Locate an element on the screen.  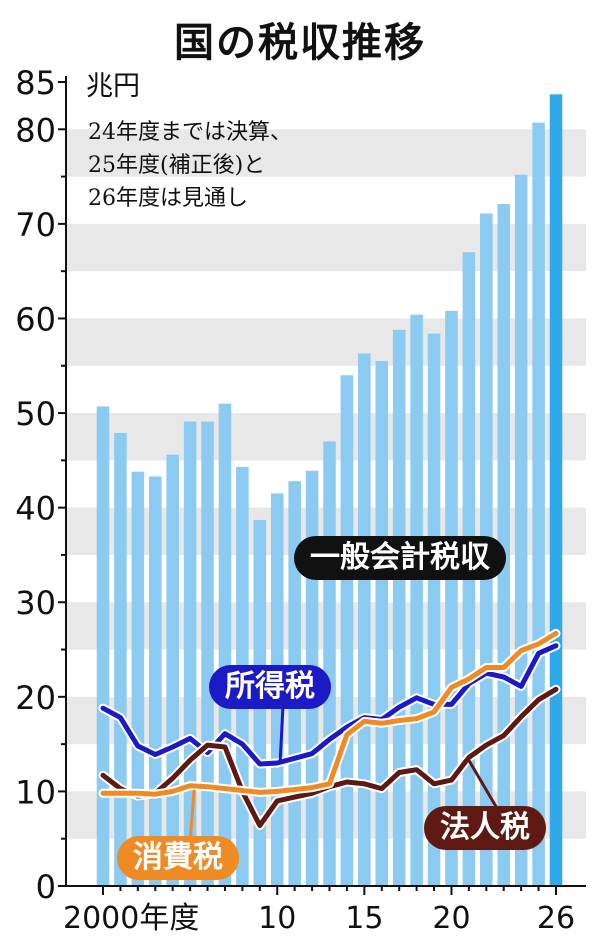
x-tick-label: 2000年度 is located at coordinates (131, 918).